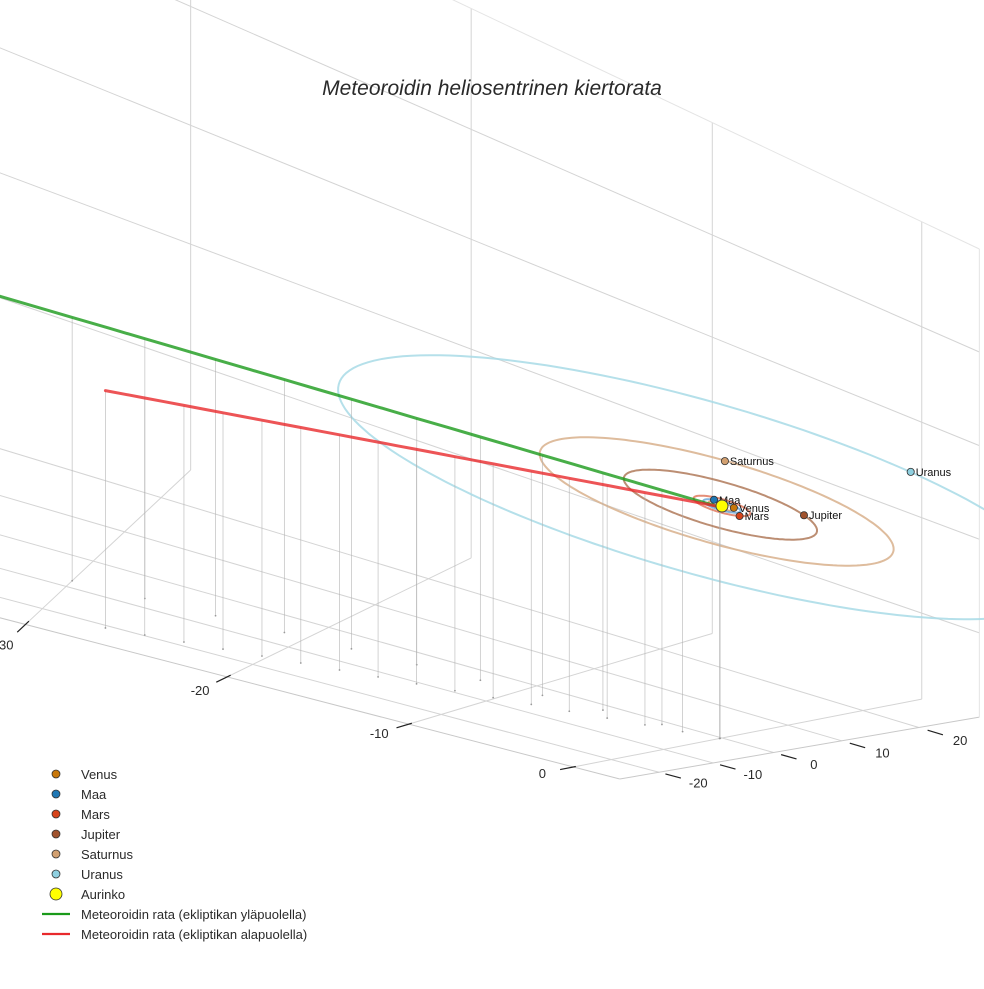 The height and width of the screenshot is (989, 984). Describe the element at coordinates (6, 644) in the screenshot. I see `x-tick-label: -30` at that location.